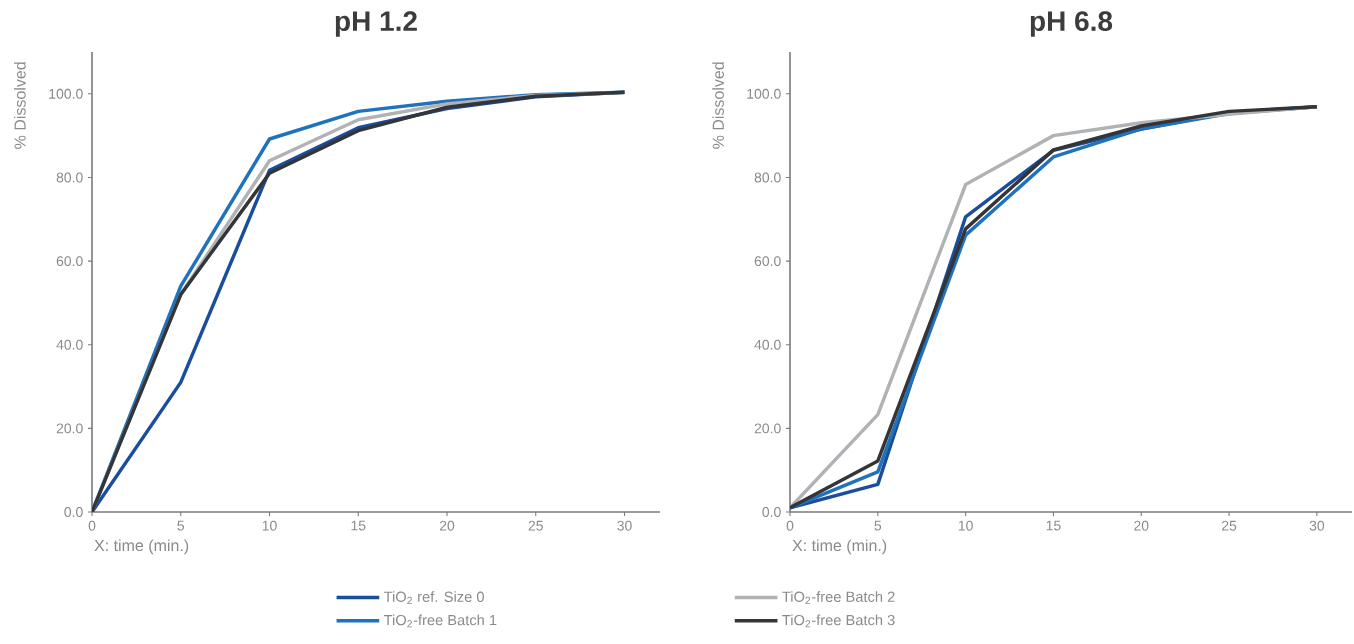 The width and height of the screenshot is (1354, 644). Describe the element at coordinates (838, 598) in the screenshot. I see `legend-label: TiO$_{2}$-free Batch 2` at that location.